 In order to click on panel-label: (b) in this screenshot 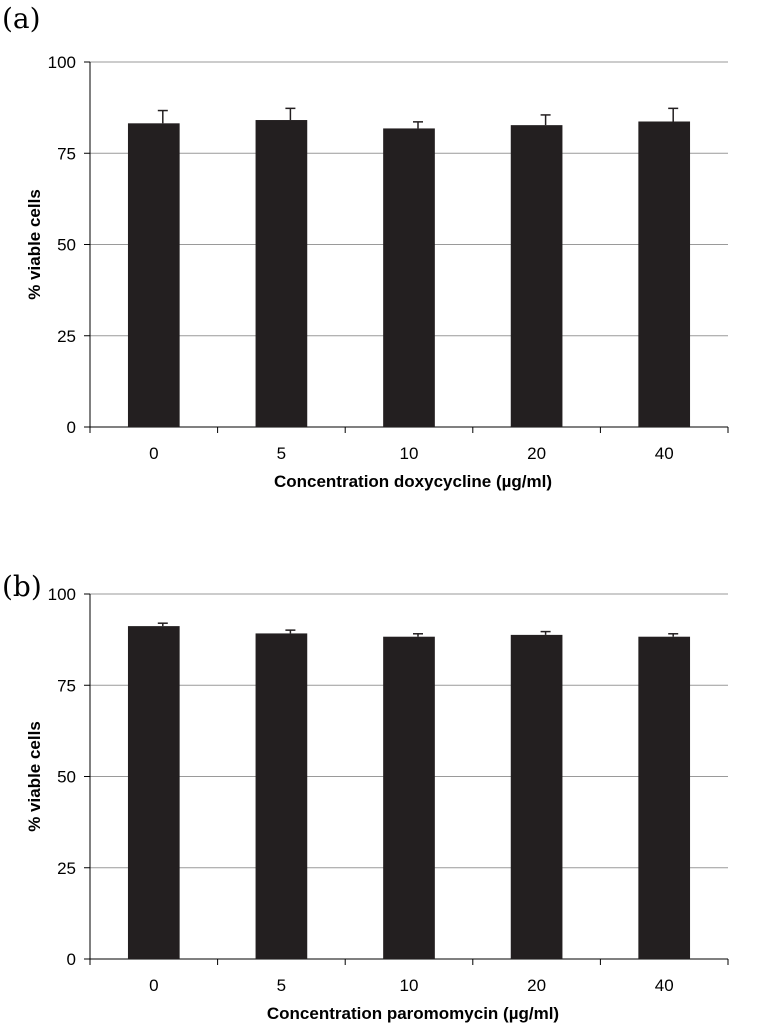, I will do `click(22, 586)`.